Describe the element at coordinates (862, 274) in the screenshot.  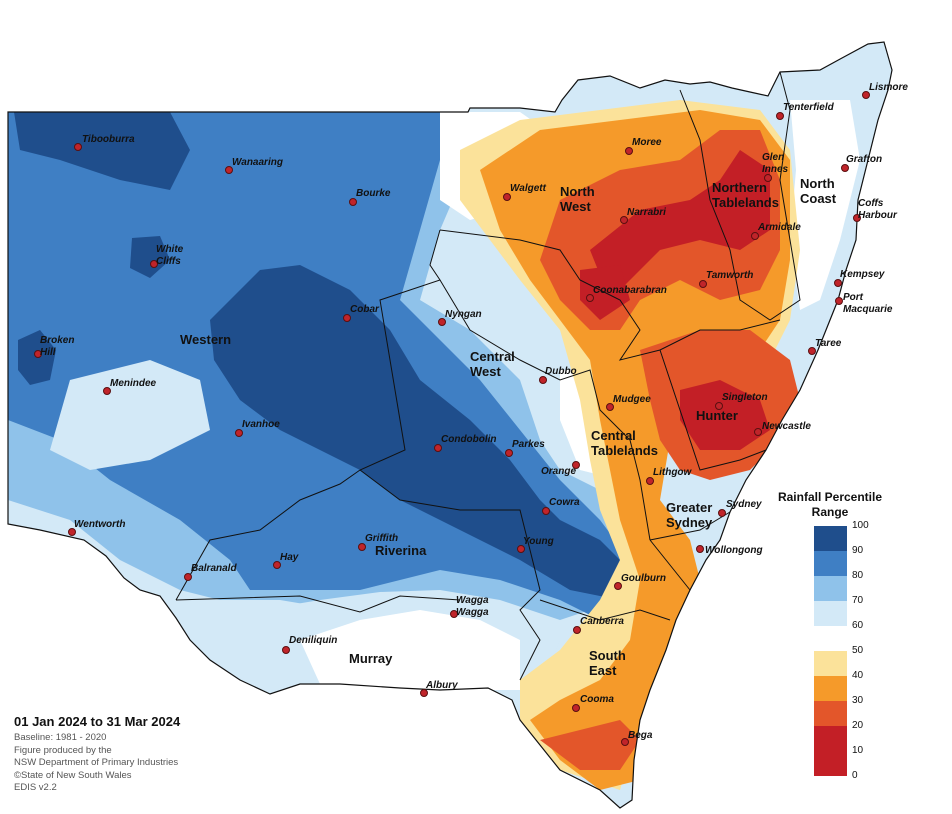
I see `town-label: Kempsey` at that location.